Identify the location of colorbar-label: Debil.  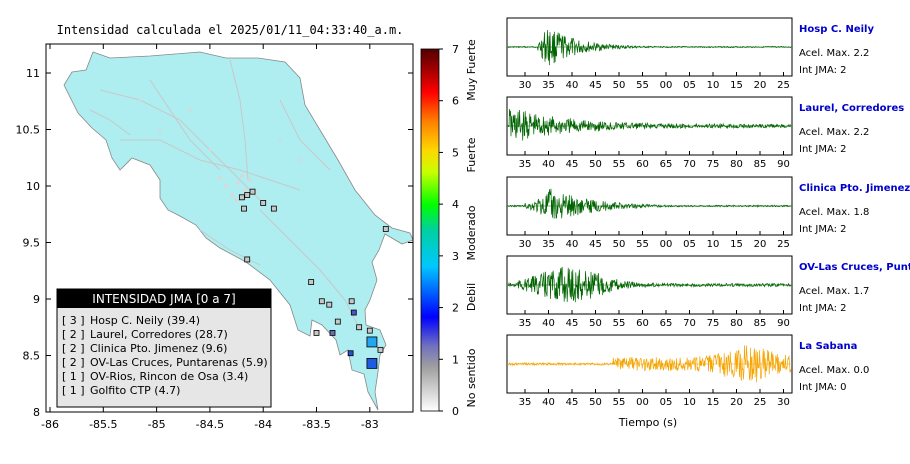
(471, 297).